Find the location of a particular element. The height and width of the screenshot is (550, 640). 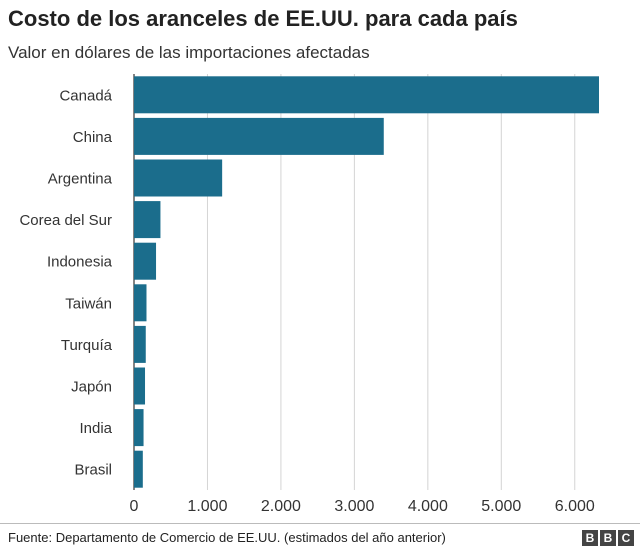

category-label: India is located at coordinates (95, 428).